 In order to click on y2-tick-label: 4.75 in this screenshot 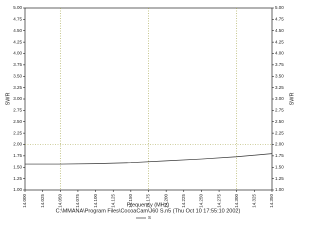, I will do `click(279, 19)`.